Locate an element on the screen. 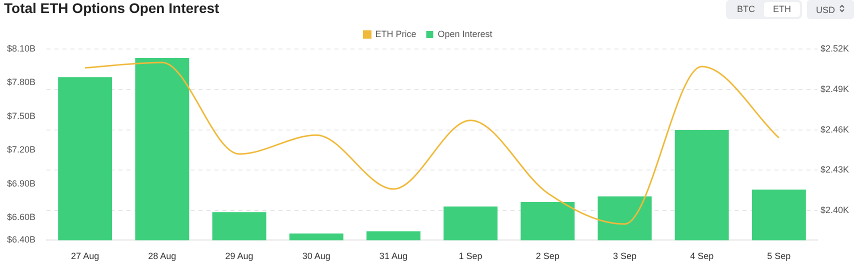  chart-title: Total ETH Options Open Interest is located at coordinates (112, 8).